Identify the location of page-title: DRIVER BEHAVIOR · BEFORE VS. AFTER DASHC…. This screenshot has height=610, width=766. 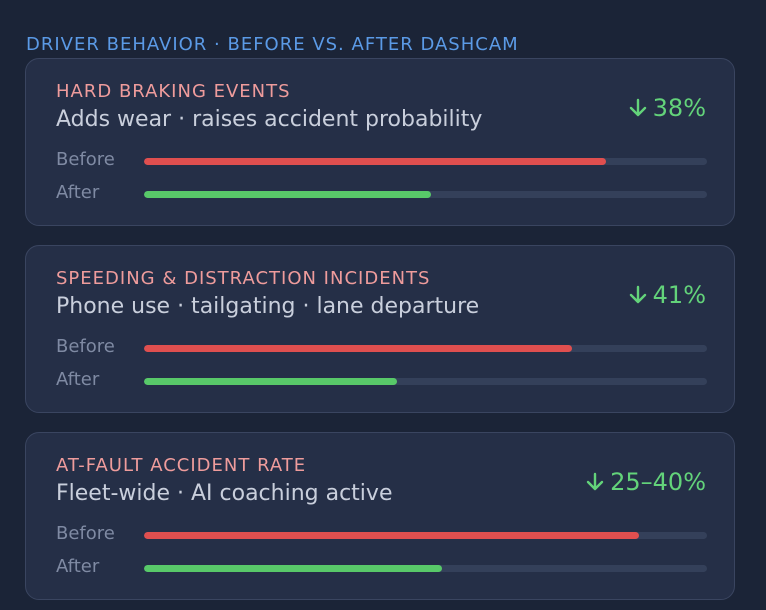
(272, 44).